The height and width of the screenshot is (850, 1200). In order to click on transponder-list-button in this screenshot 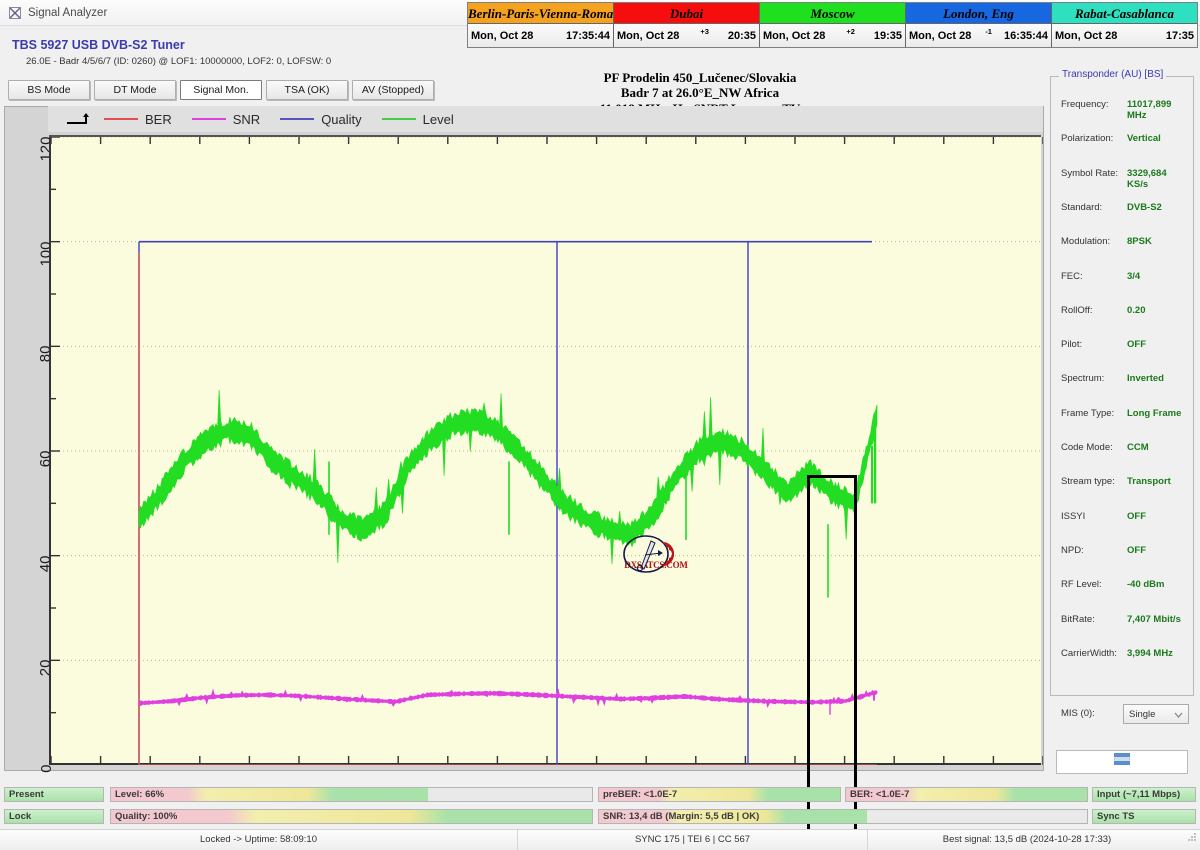, I will do `click(1122, 762)`.